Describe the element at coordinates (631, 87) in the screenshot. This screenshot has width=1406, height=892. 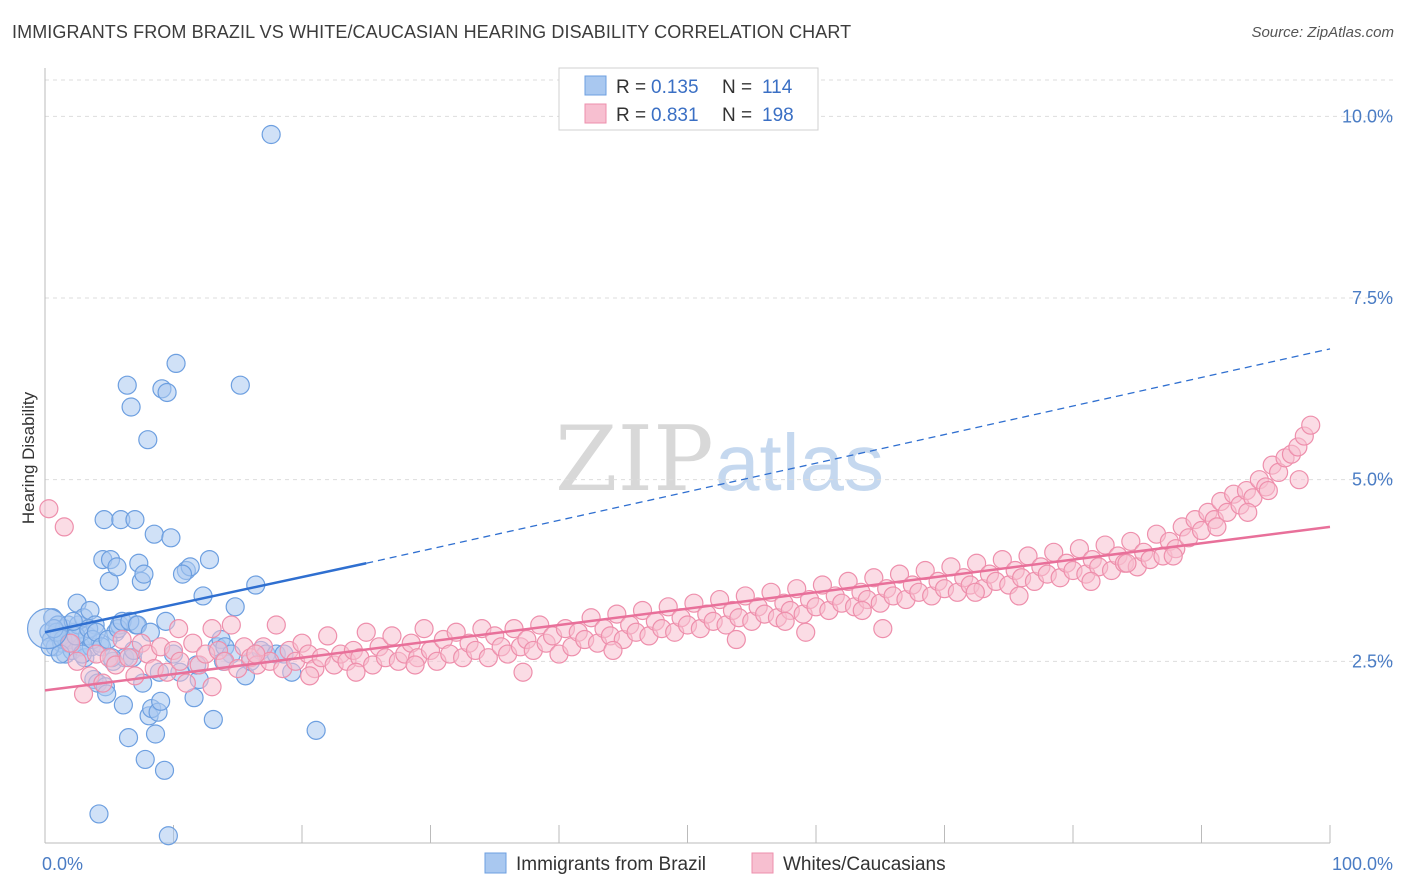
I see `legend-r-label-1: R =` at that location.